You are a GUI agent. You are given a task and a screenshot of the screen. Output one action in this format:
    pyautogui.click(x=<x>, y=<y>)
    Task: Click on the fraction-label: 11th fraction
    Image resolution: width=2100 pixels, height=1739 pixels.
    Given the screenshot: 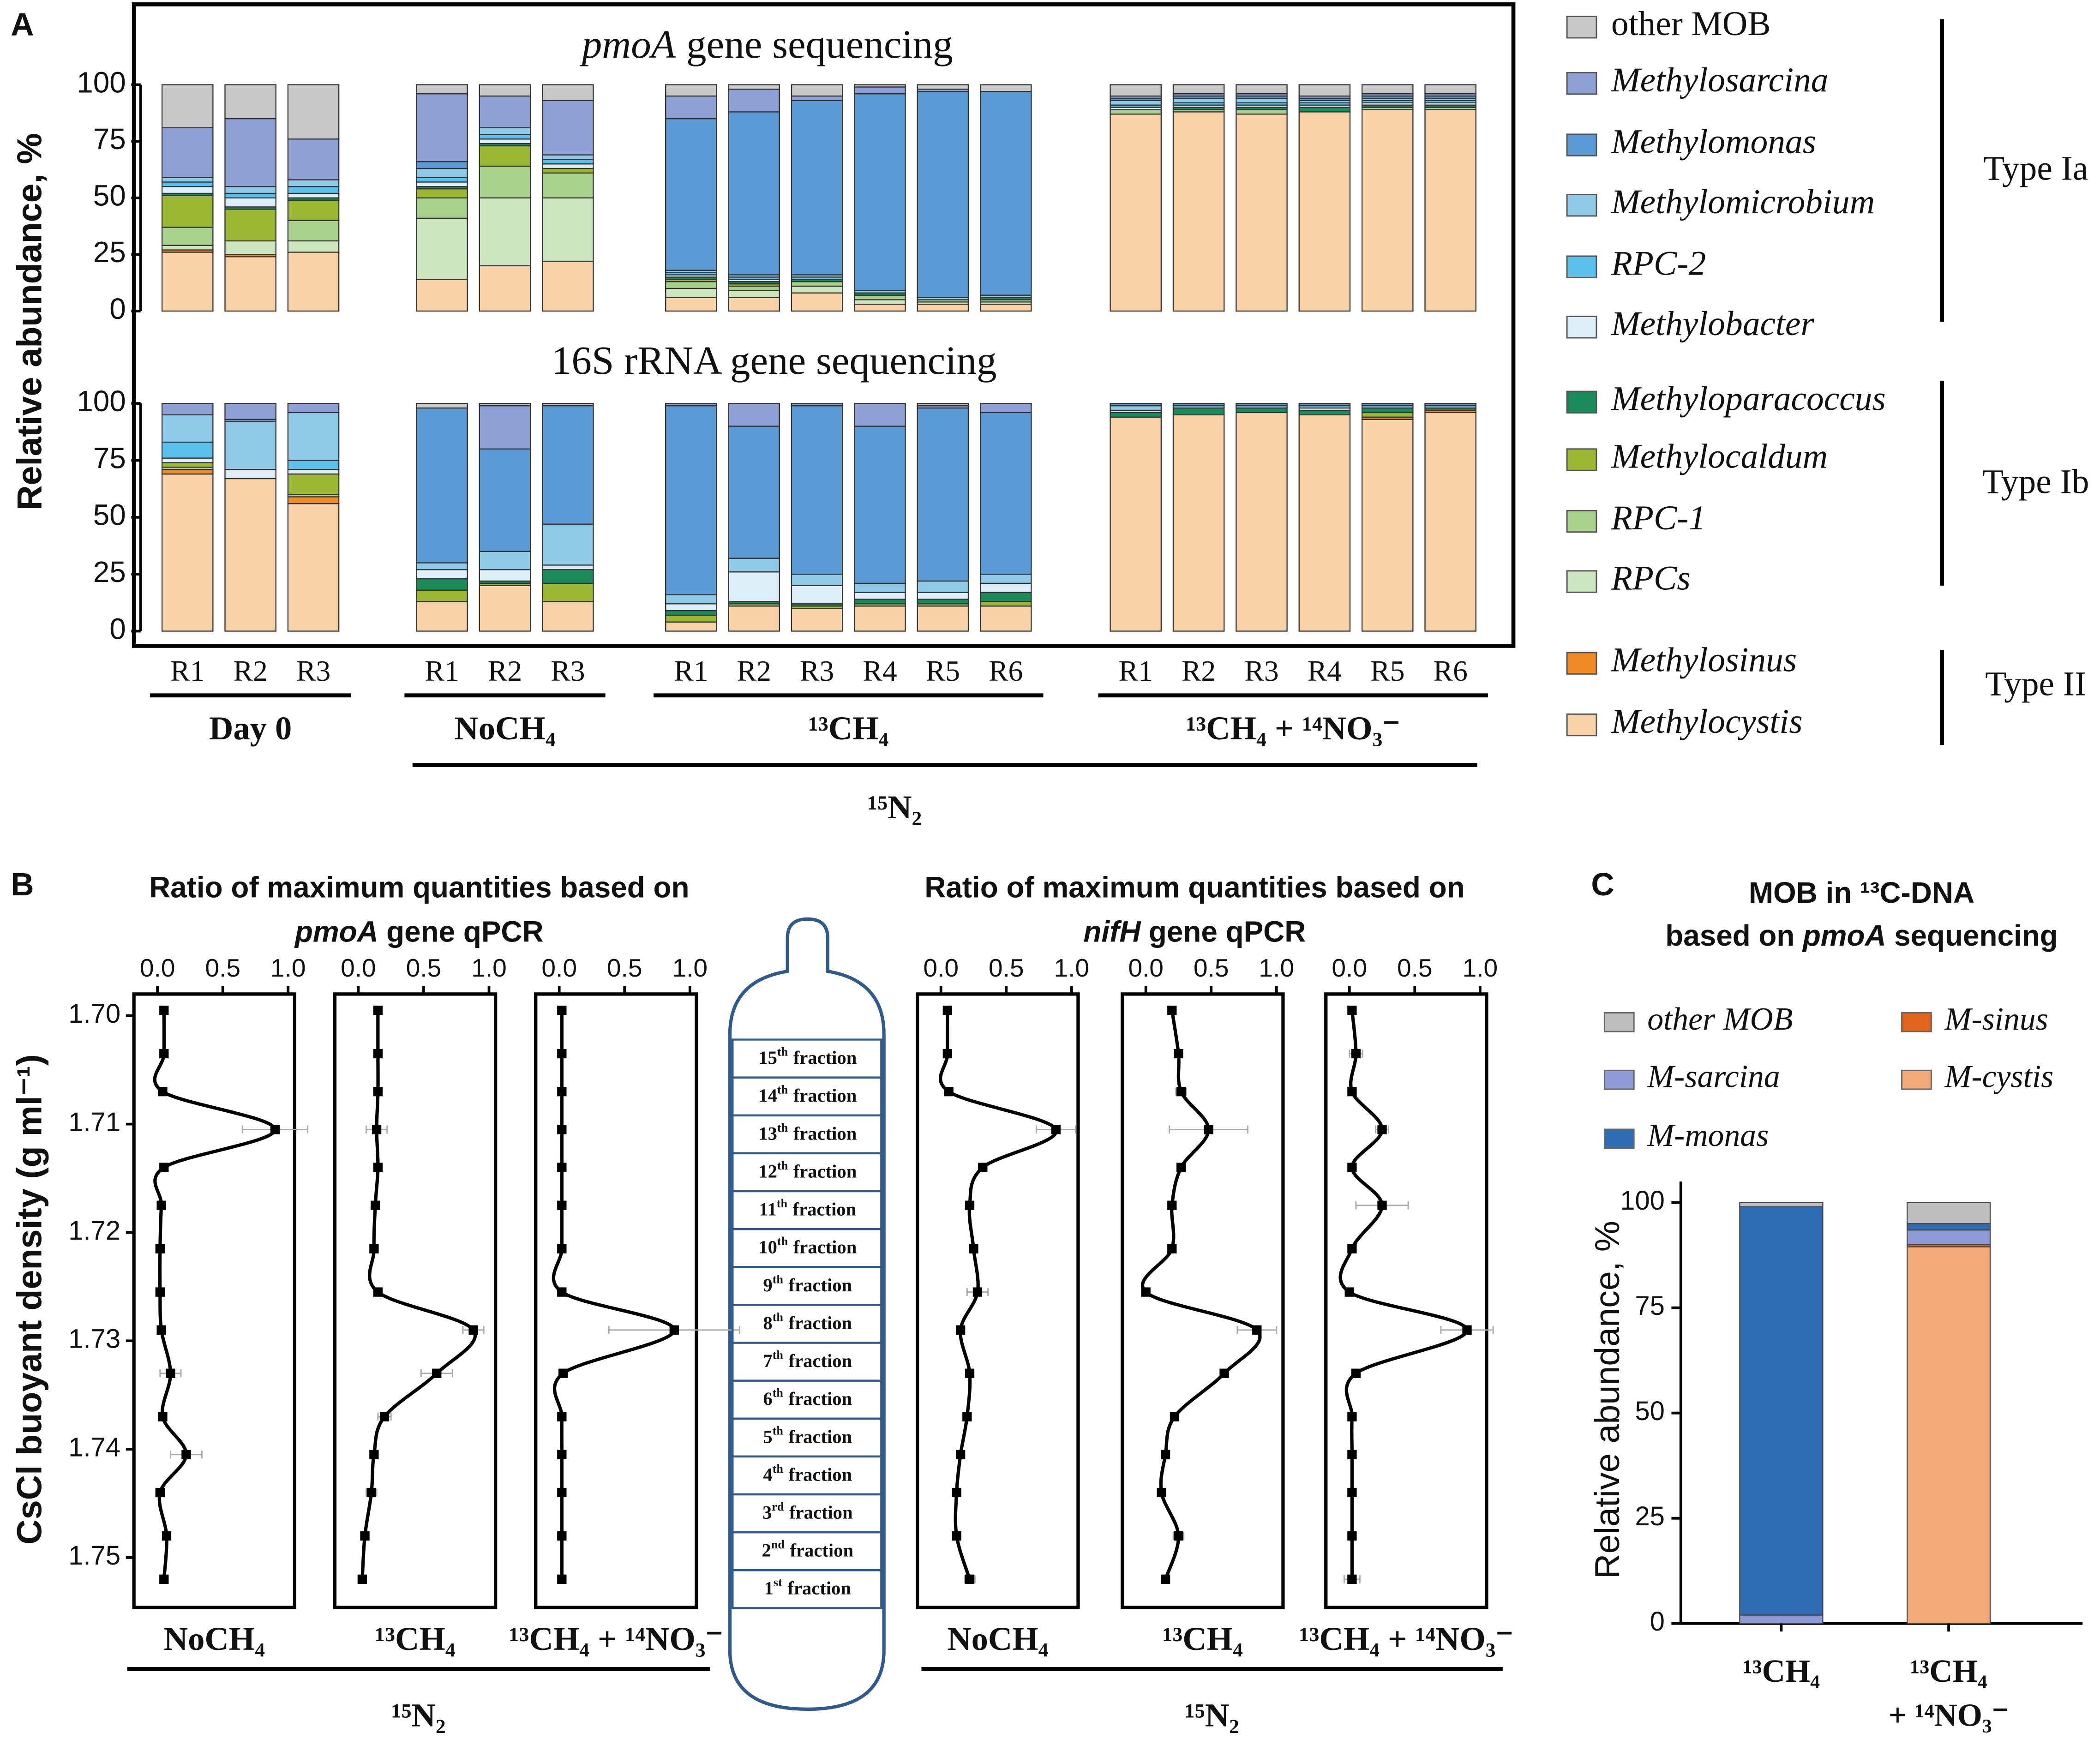 What is the action you would take?
    pyautogui.click(x=807, y=1208)
    